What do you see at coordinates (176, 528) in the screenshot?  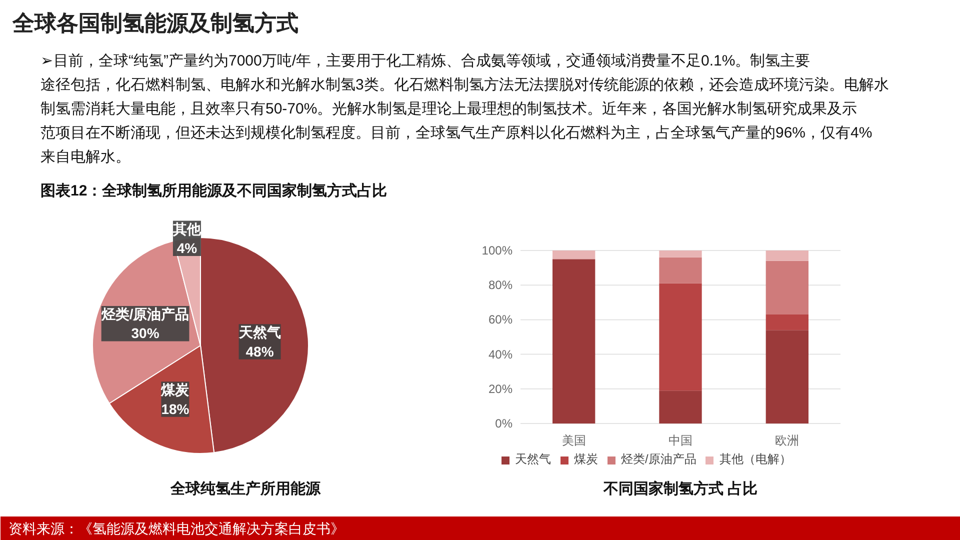 I see `text: 资料来源：《氢能源及燃料电池交通解决方案白皮书》` at bounding box center [176, 528].